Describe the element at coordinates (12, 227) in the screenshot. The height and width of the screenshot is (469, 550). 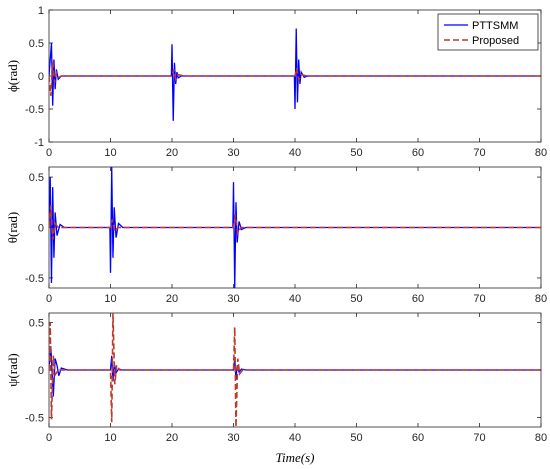
I see `y-axis-label: θ(rad)` at that location.